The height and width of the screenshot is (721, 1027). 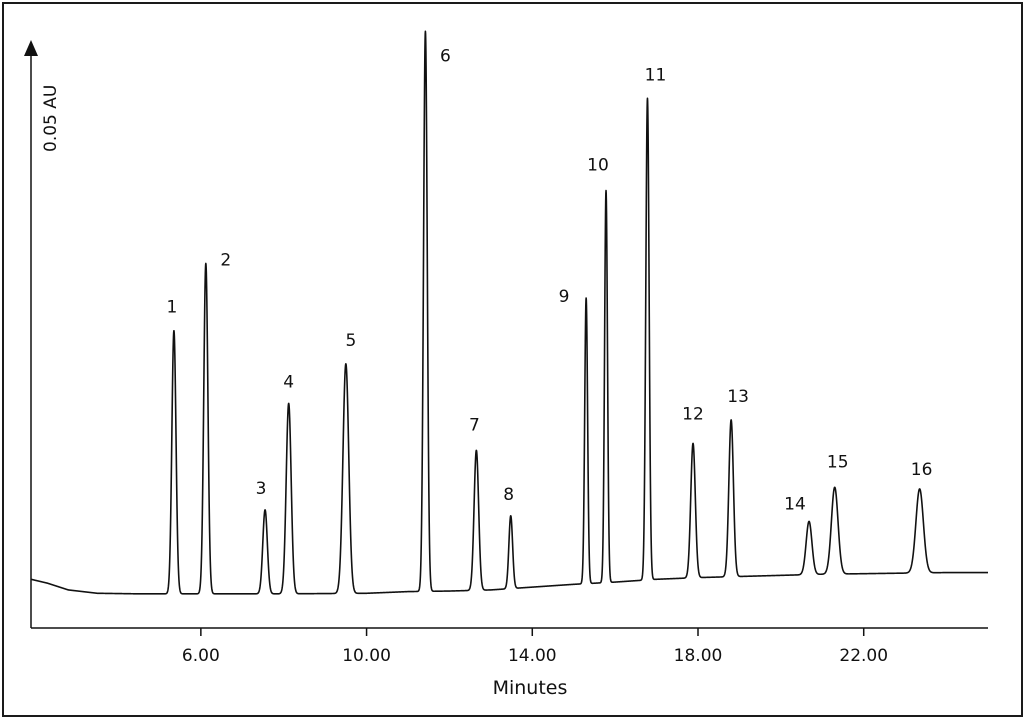 I want to click on peak-label: 13, so click(x=738, y=397).